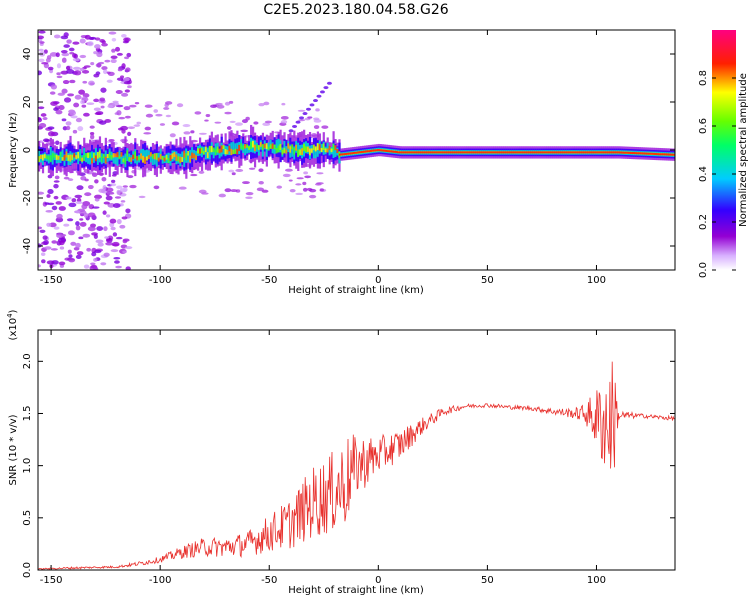 The image size is (750, 600). Describe the element at coordinates (703, 126) in the screenshot. I see `colorbar-tick-label: 0.6` at that location.